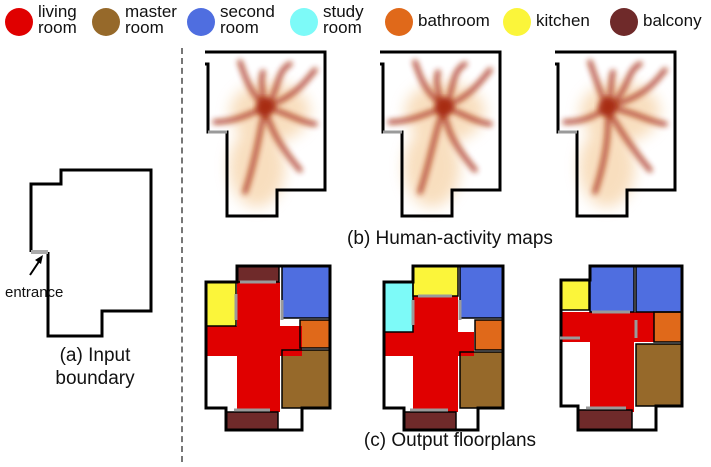 This screenshot has width=711, height=467. I want to click on legend-label: study room, so click(343, 19).